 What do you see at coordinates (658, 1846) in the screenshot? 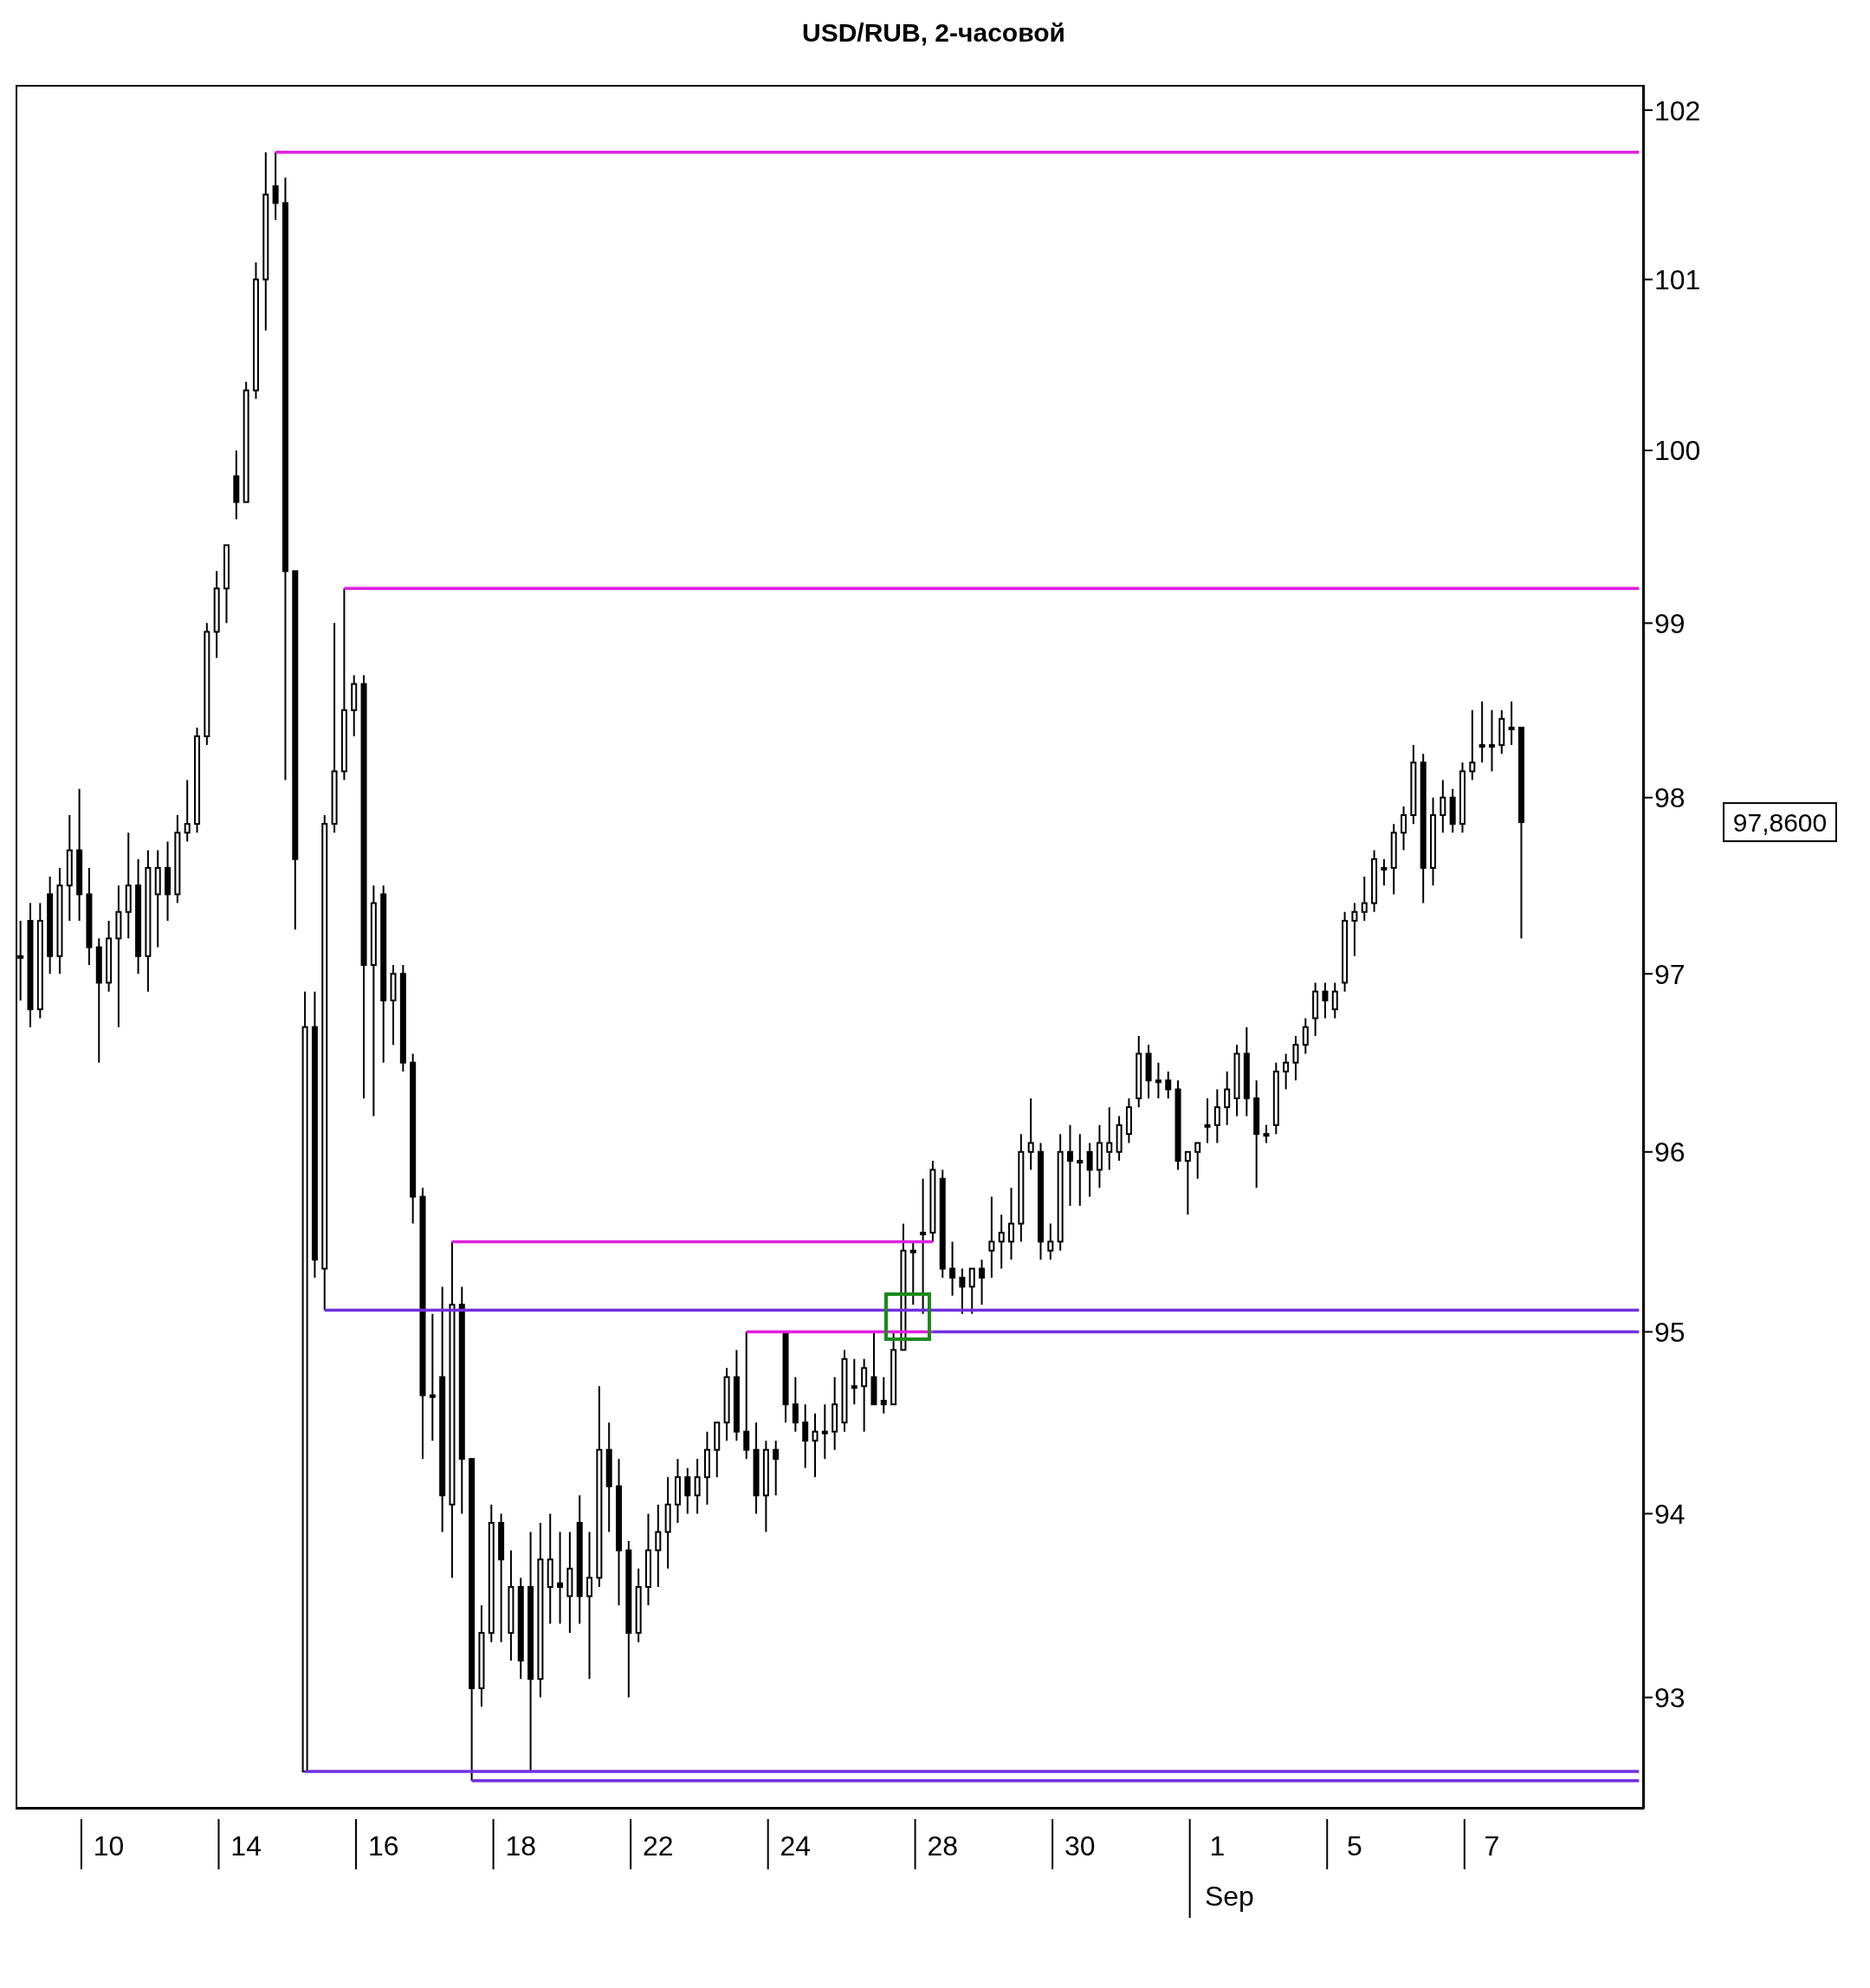
I see `x-tick-label: 22` at bounding box center [658, 1846].